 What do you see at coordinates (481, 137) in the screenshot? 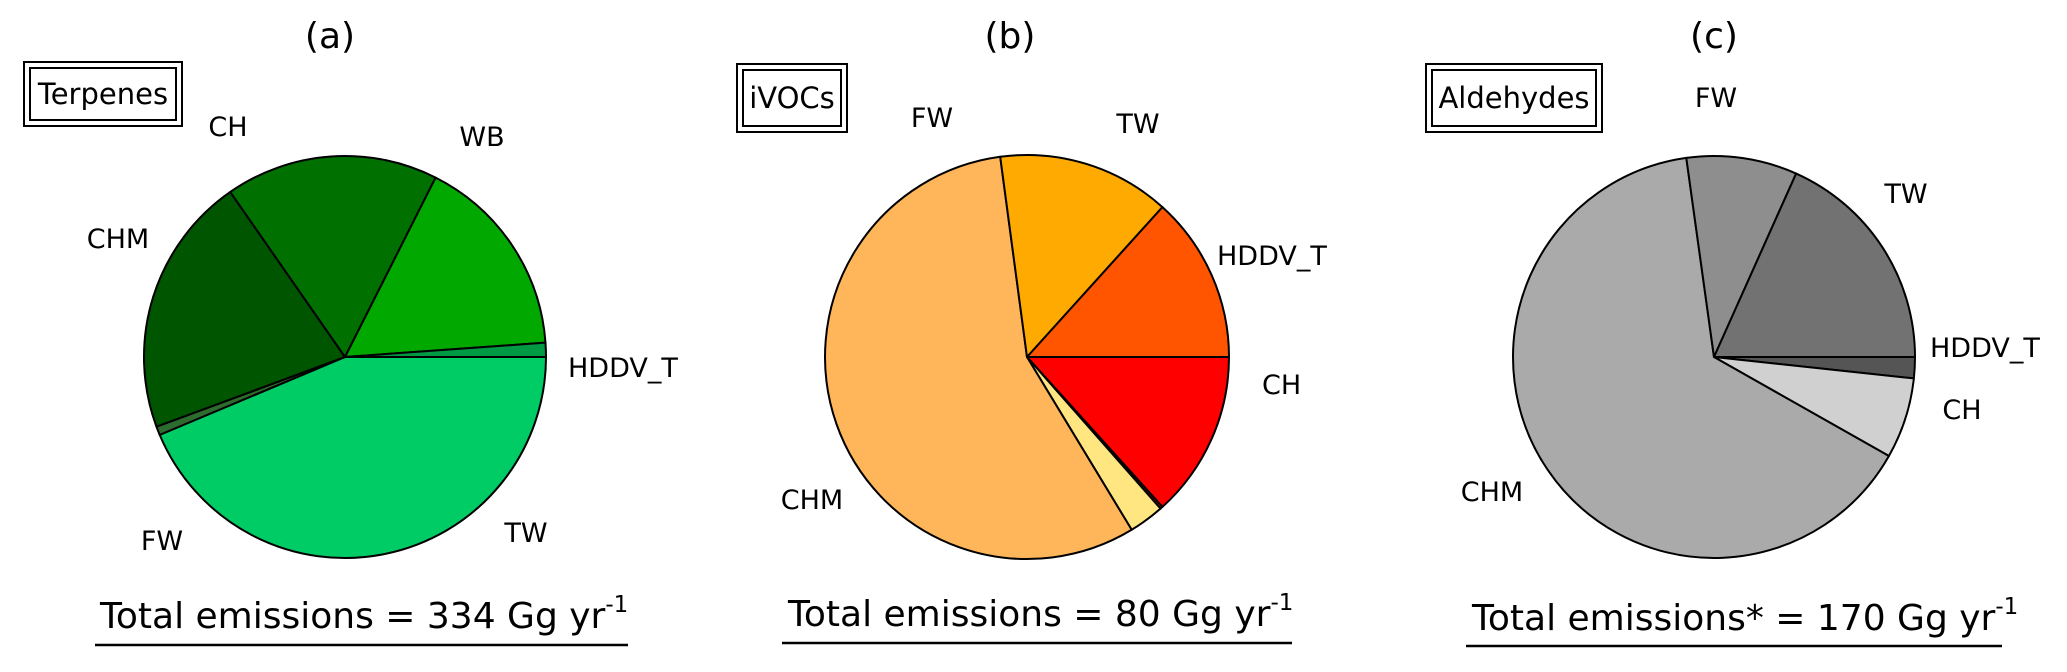
I see `slice-label-wb: WB` at bounding box center [481, 137].